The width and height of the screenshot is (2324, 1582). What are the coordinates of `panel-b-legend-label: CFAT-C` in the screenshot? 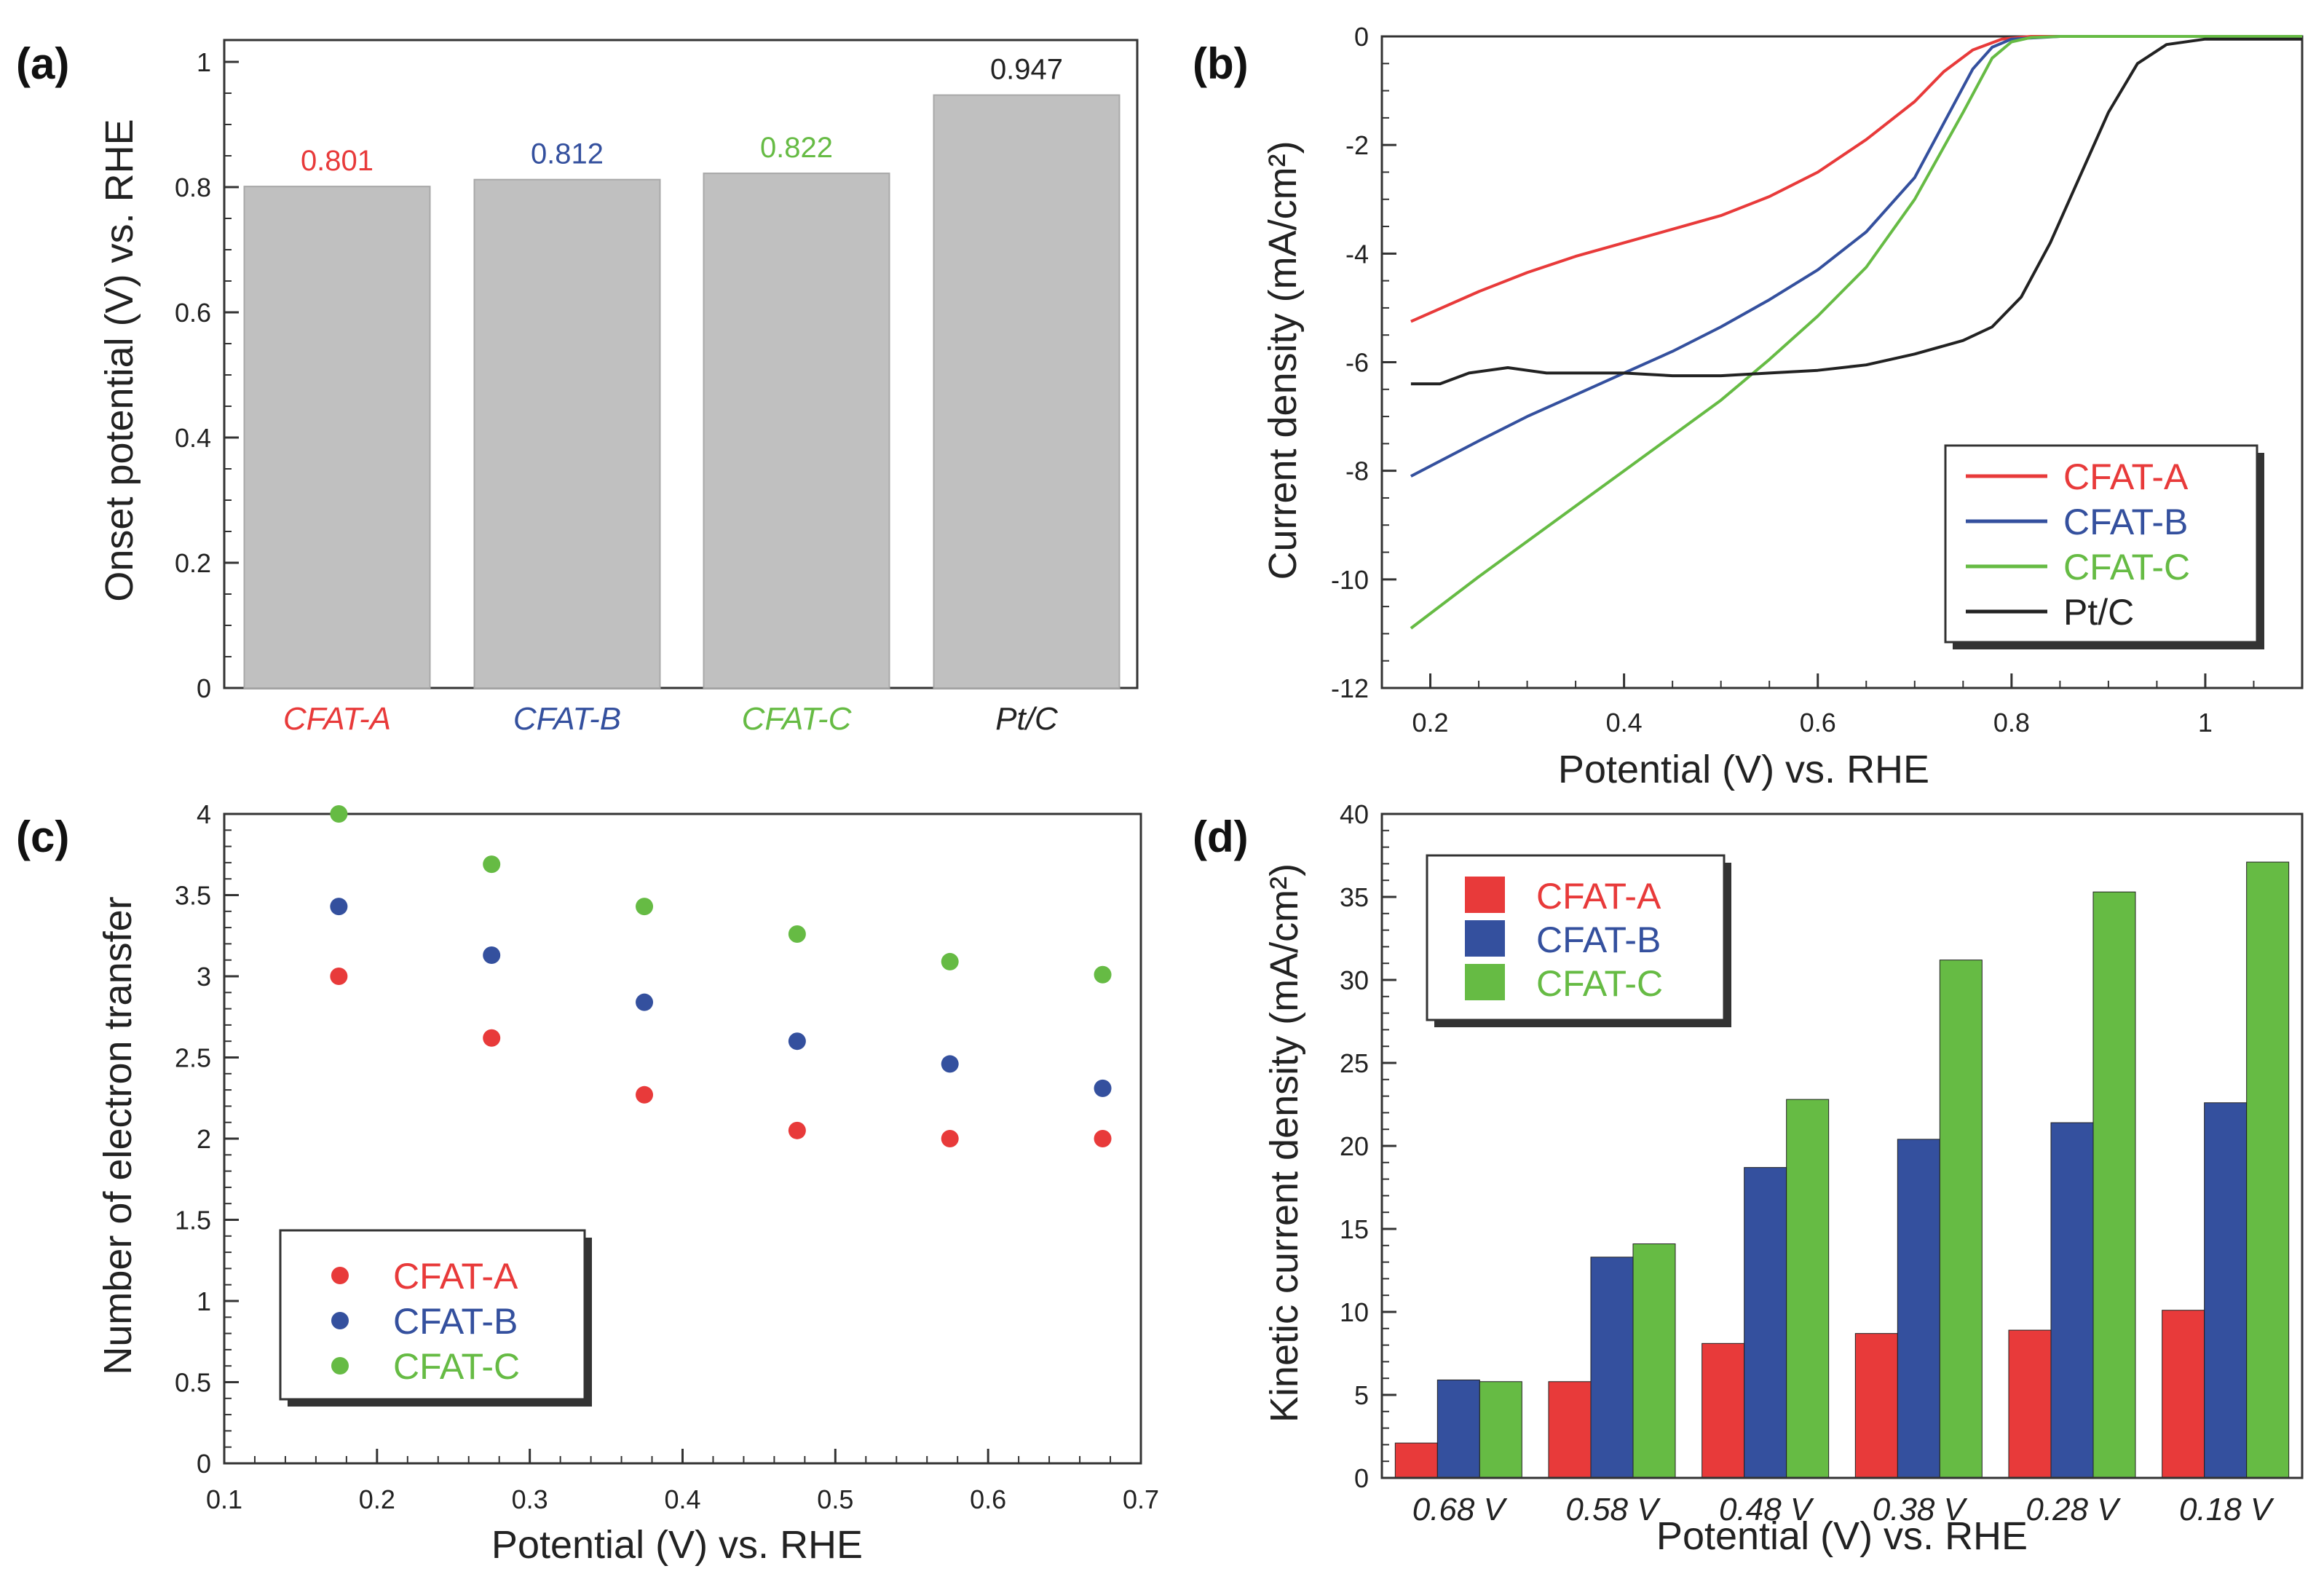 It's located at (2126, 567).